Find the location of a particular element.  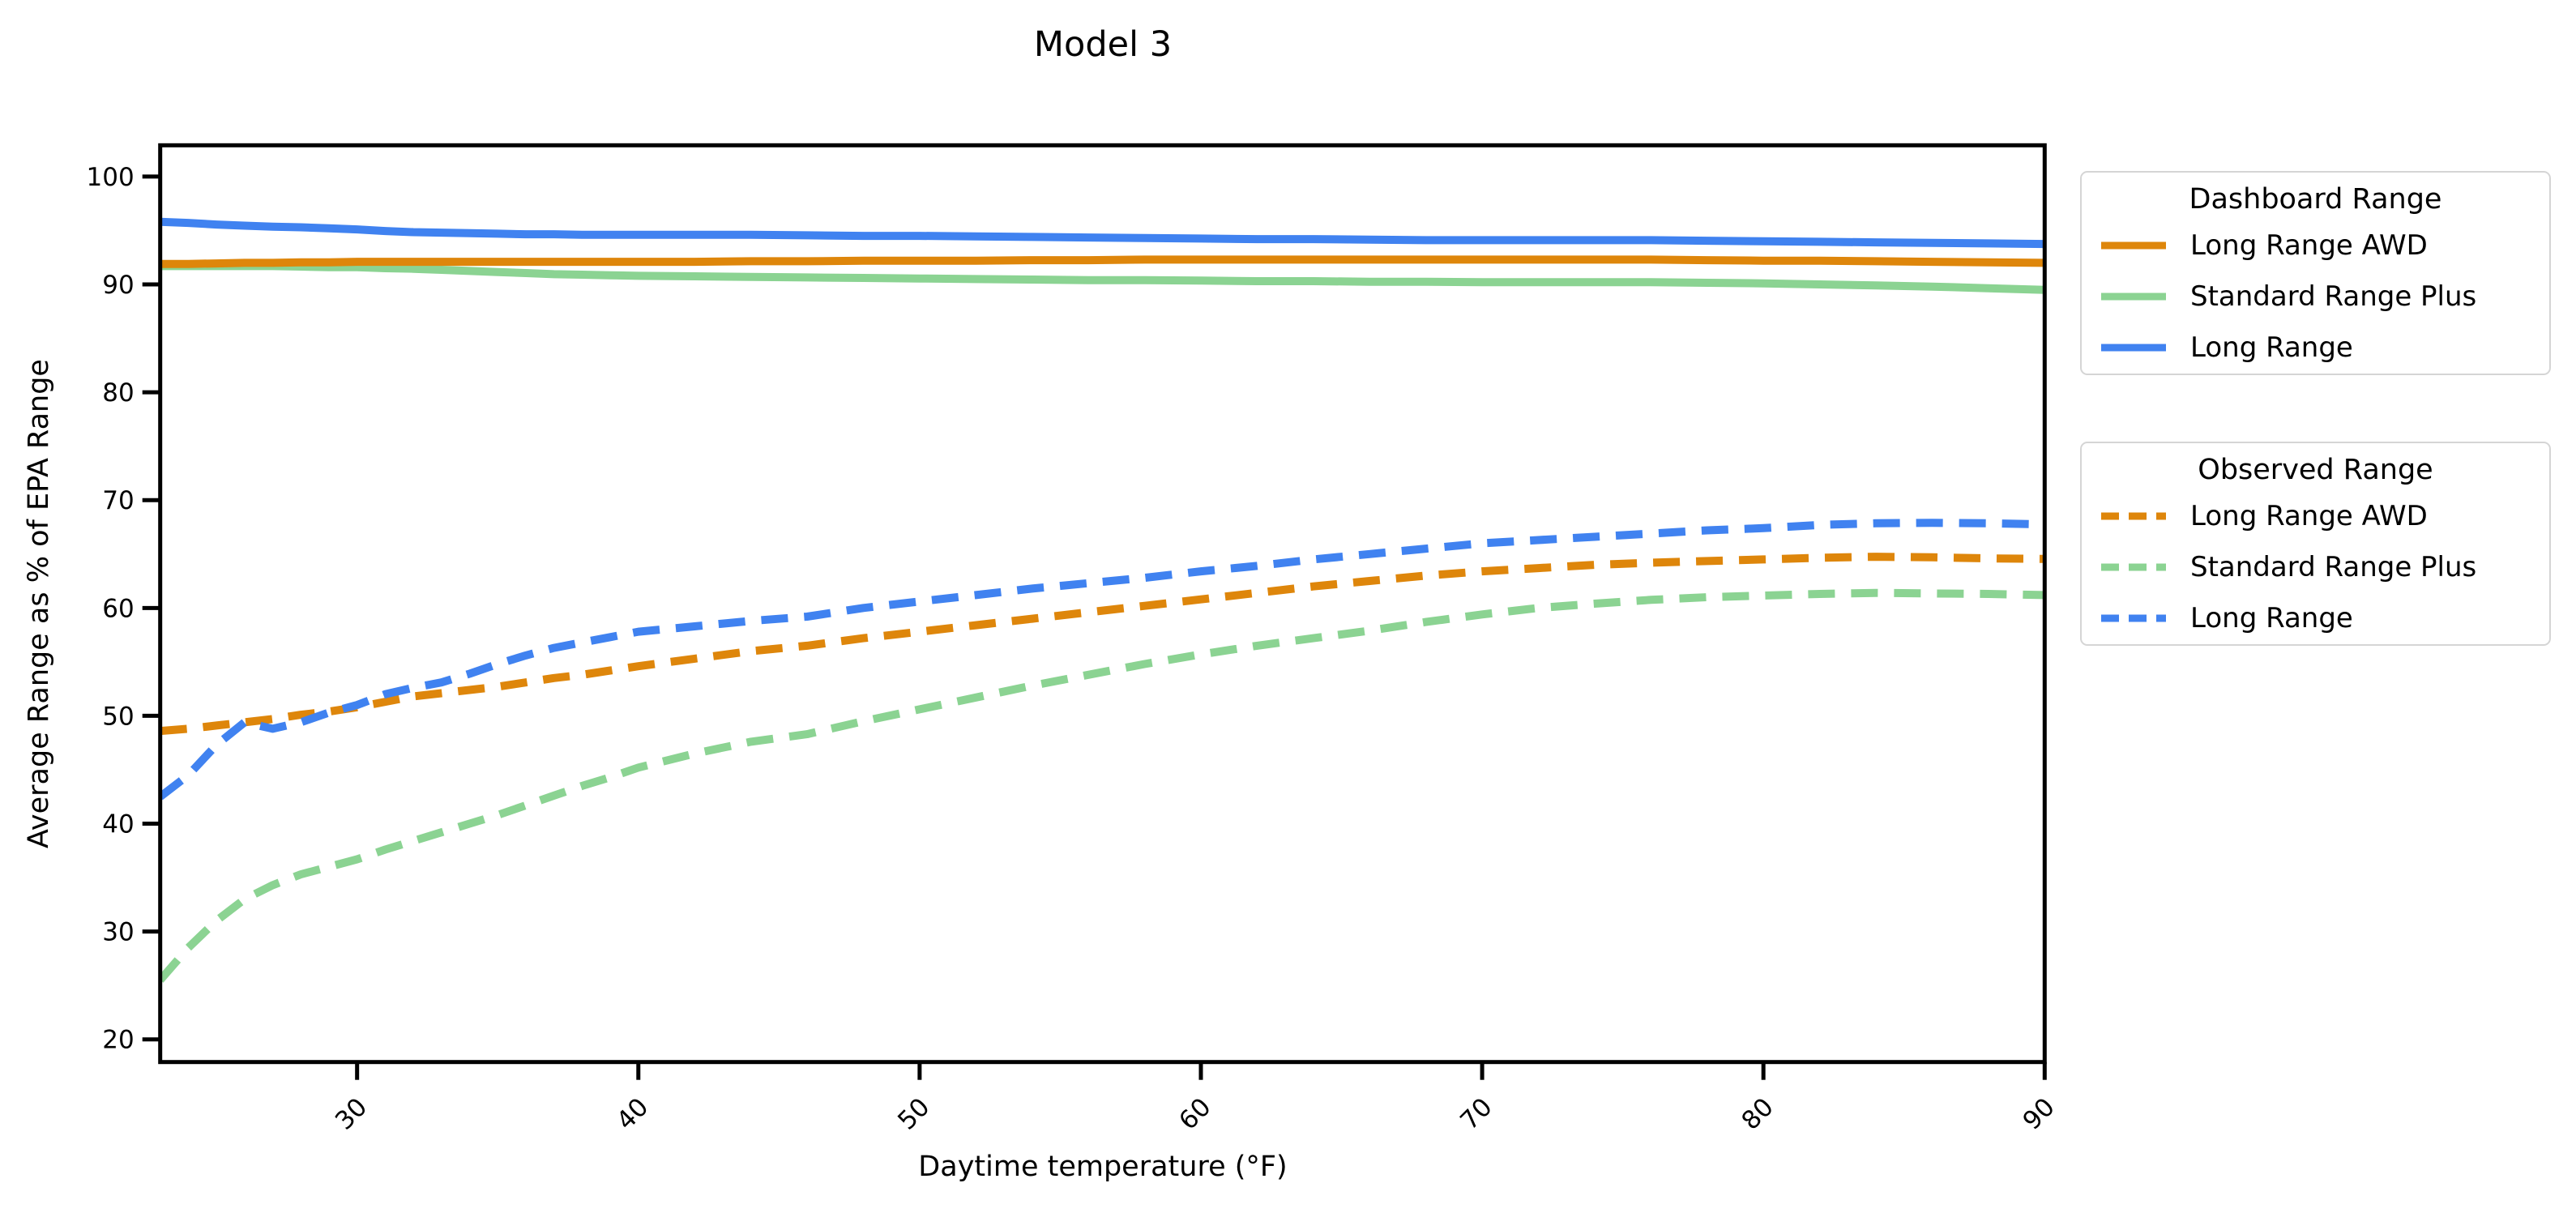

x-tick-label: 60 is located at coordinates (1194, 1113).